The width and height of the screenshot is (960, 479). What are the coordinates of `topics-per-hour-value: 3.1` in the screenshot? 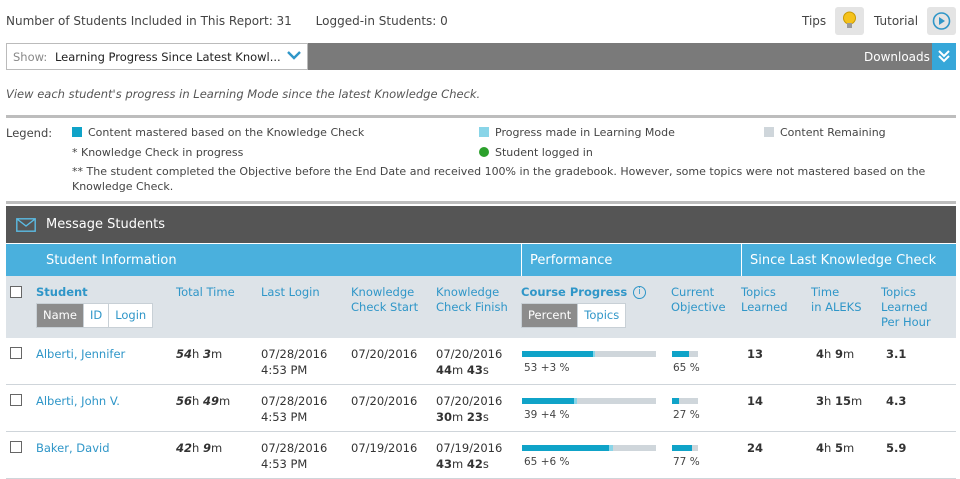 It's located at (896, 354).